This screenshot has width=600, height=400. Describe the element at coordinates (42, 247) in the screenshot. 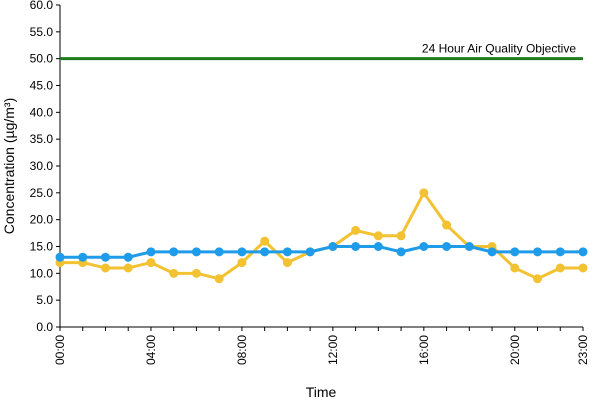

I see `y-tick-label: 15.0` at that location.